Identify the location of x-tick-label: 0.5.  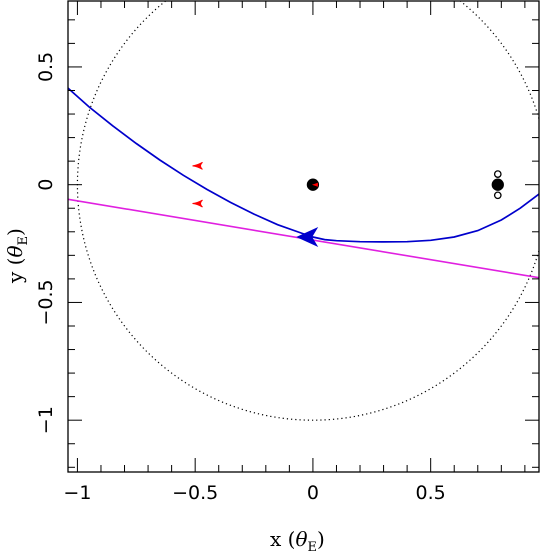
(431, 493).